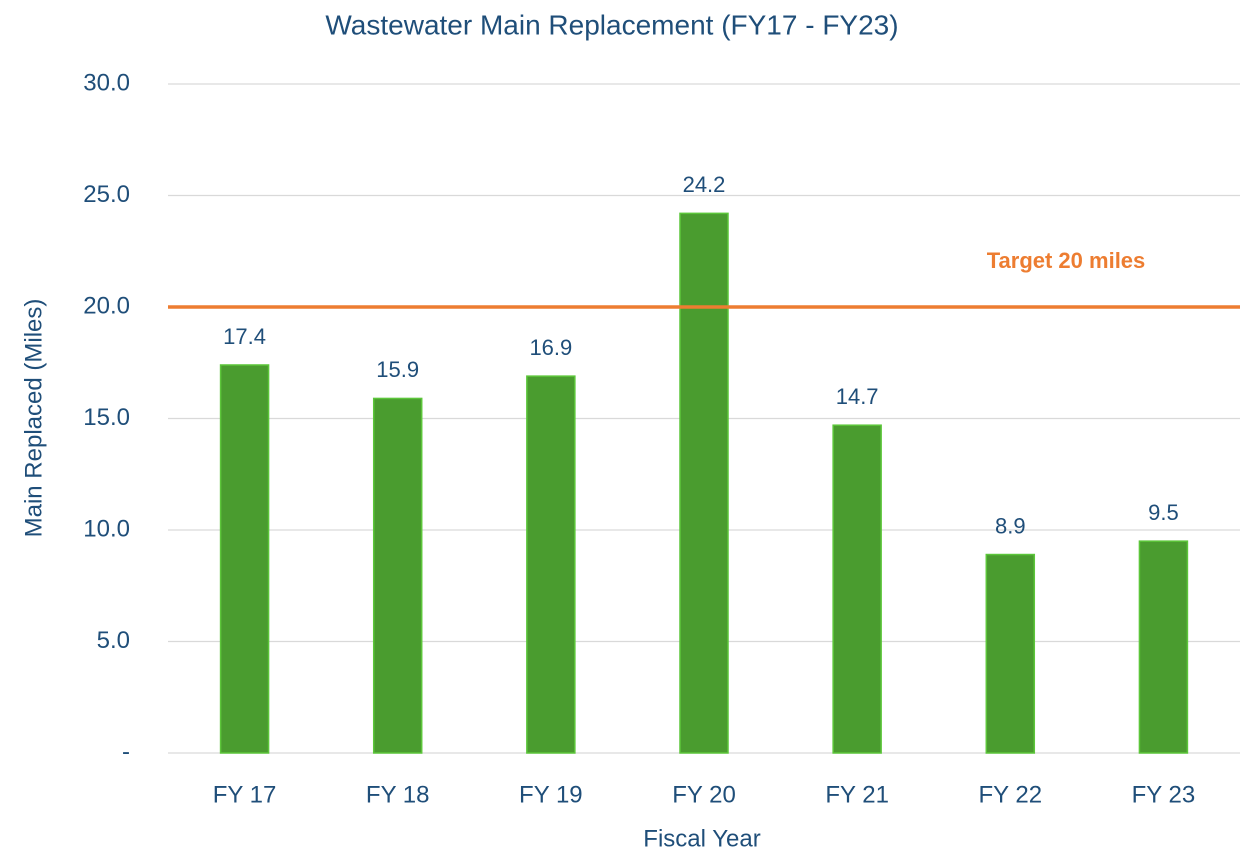 This screenshot has height=855, width=1240. What do you see at coordinates (126, 751) in the screenshot?
I see `y-tick-label: -` at bounding box center [126, 751].